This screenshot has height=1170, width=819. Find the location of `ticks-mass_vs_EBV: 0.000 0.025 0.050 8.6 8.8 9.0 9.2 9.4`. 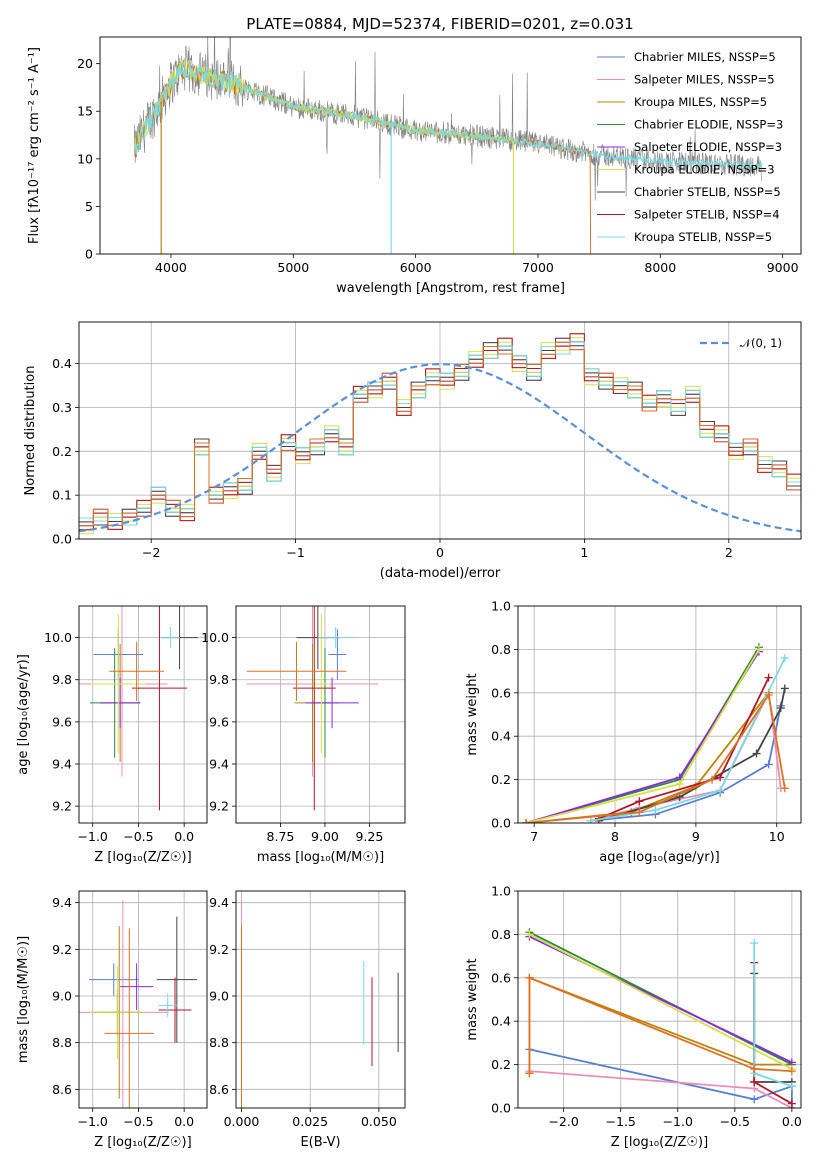

ticks-mass_vs_EBV: 0.000 0.025 0.050 8.6 8.8 9.0 9.2 9.4 is located at coordinates (303, 1012).